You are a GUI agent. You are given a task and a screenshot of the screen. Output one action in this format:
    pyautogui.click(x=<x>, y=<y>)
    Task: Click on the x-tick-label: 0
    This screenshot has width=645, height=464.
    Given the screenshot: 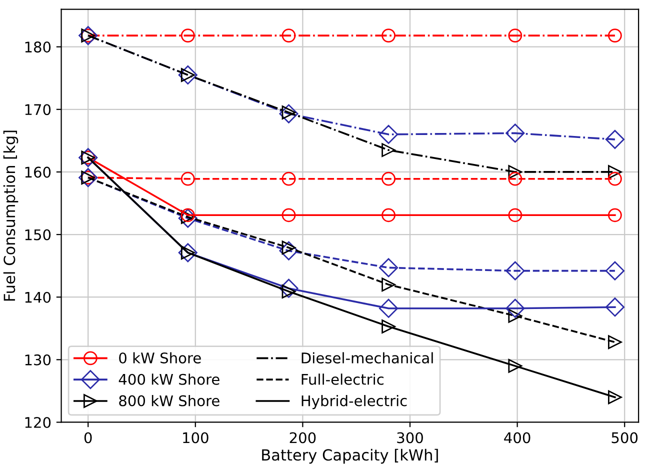 What is the action you would take?
    pyautogui.click(x=88, y=438)
    